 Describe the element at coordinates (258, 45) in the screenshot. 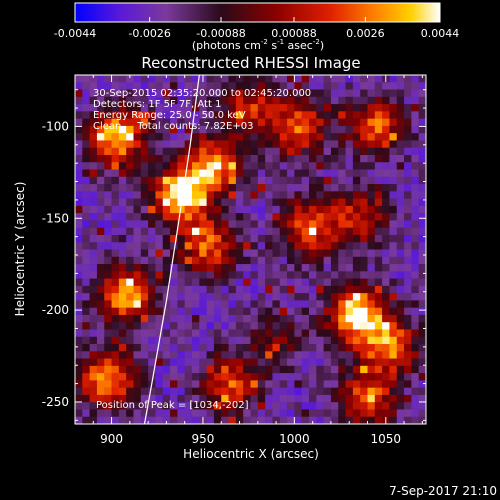

I see `colorbar-units: (photons cm-2 s-1 asec-2)` at that location.